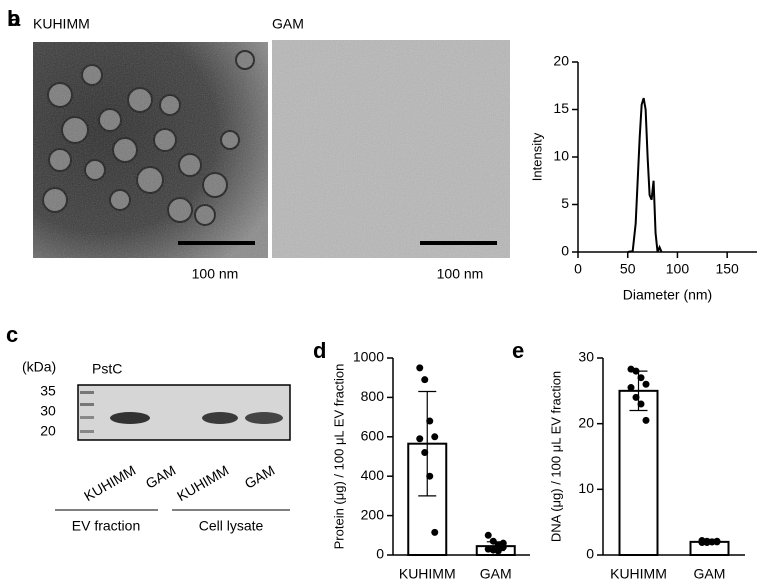 This screenshot has height=586, width=771. What do you see at coordinates (288, 24) in the screenshot?
I see `image-caption: GAM` at bounding box center [288, 24].